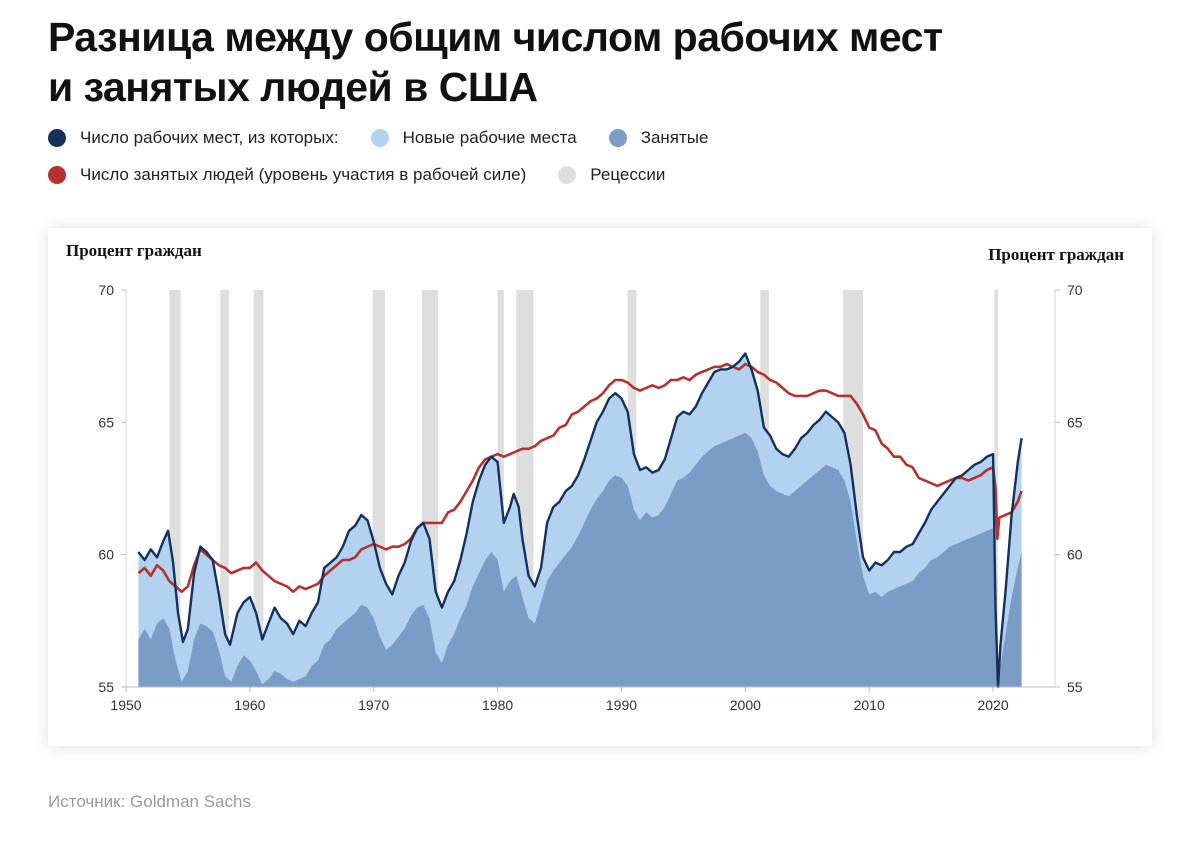 The width and height of the screenshot is (1200, 853). What do you see at coordinates (125, 705) in the screenshot?
I see `x-tick-label-1950: 1950` at bounding box center [125, 705].